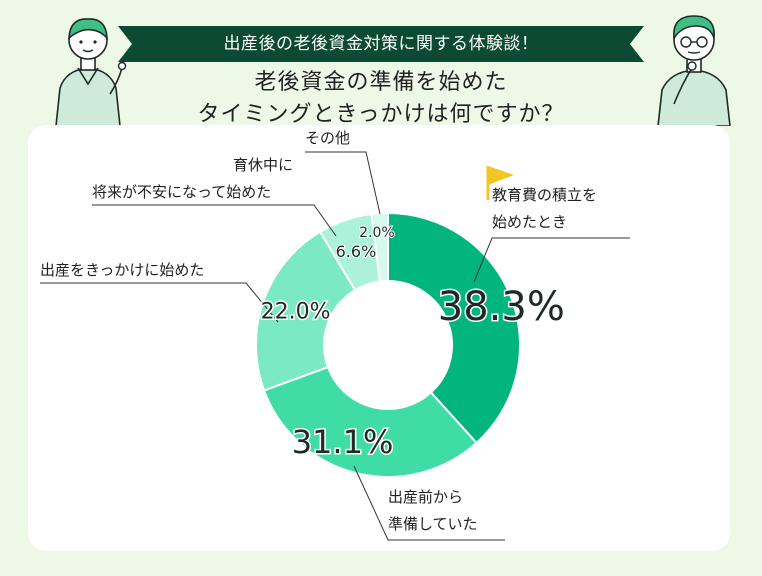 Image resolution: width=762 pixels, height=576 pixels. Describe the element at coordinates (356, 251) in the screenshot. I see `percent-label-4: 6.6%` at that location.